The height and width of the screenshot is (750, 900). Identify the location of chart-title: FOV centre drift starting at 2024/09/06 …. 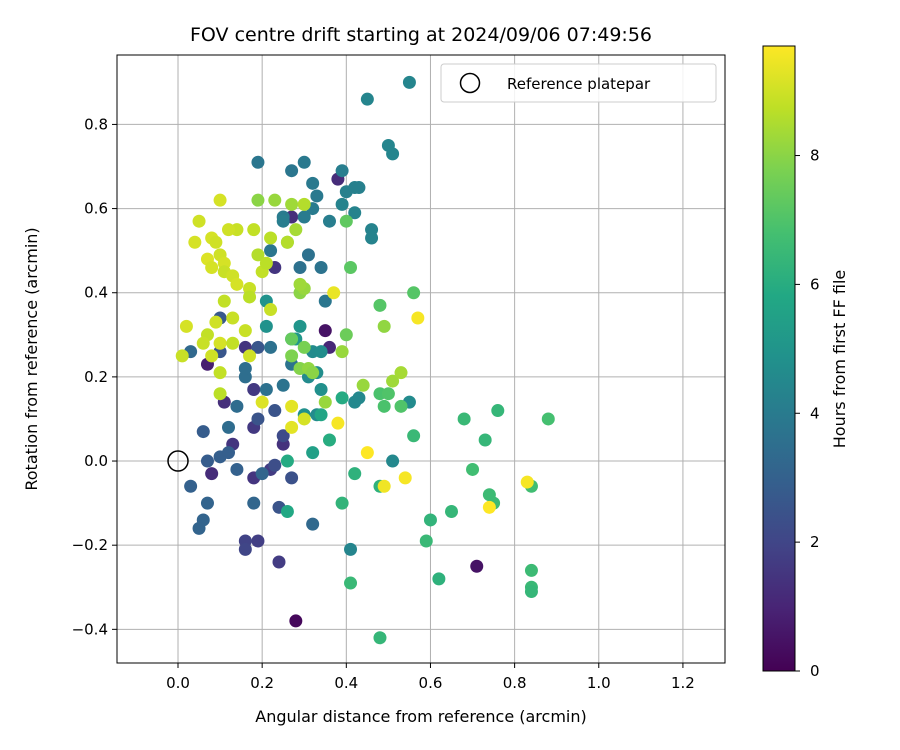
(421, 35).